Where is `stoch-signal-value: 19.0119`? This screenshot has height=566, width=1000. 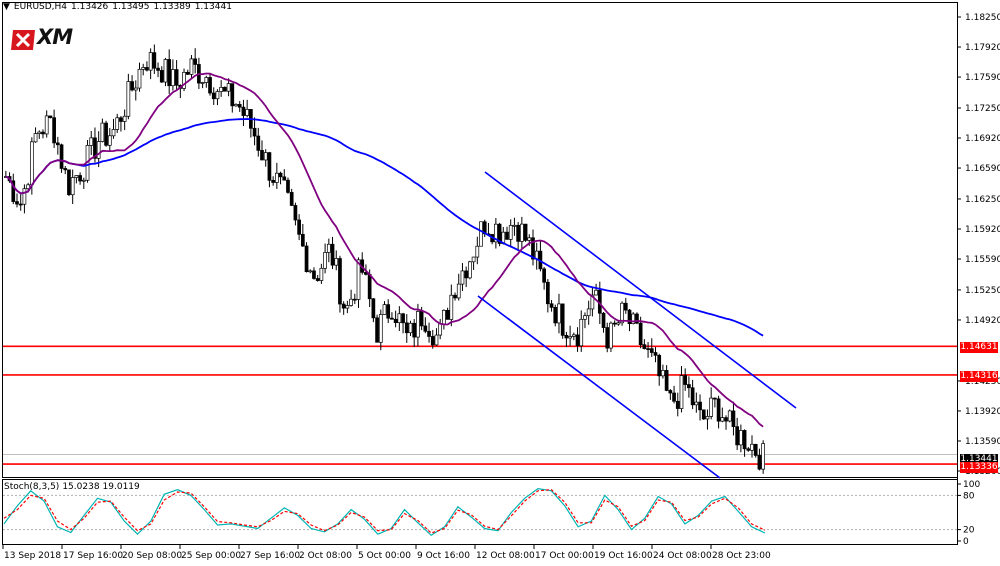 stoch-signal-value: 19.0119 is located at coordinates (121, 487).